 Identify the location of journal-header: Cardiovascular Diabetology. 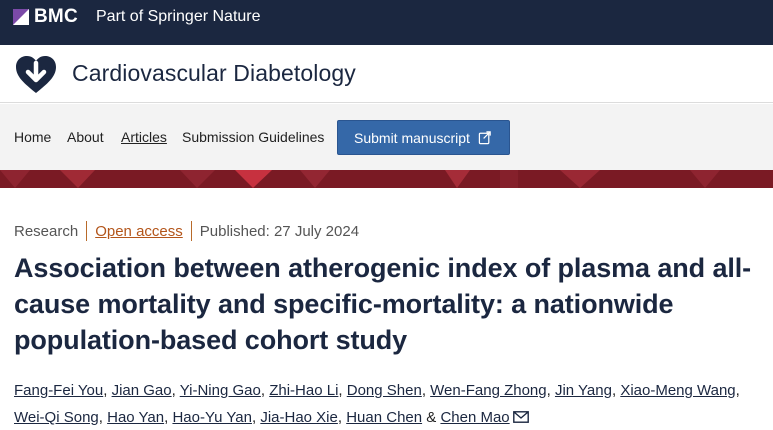
(386, 74).